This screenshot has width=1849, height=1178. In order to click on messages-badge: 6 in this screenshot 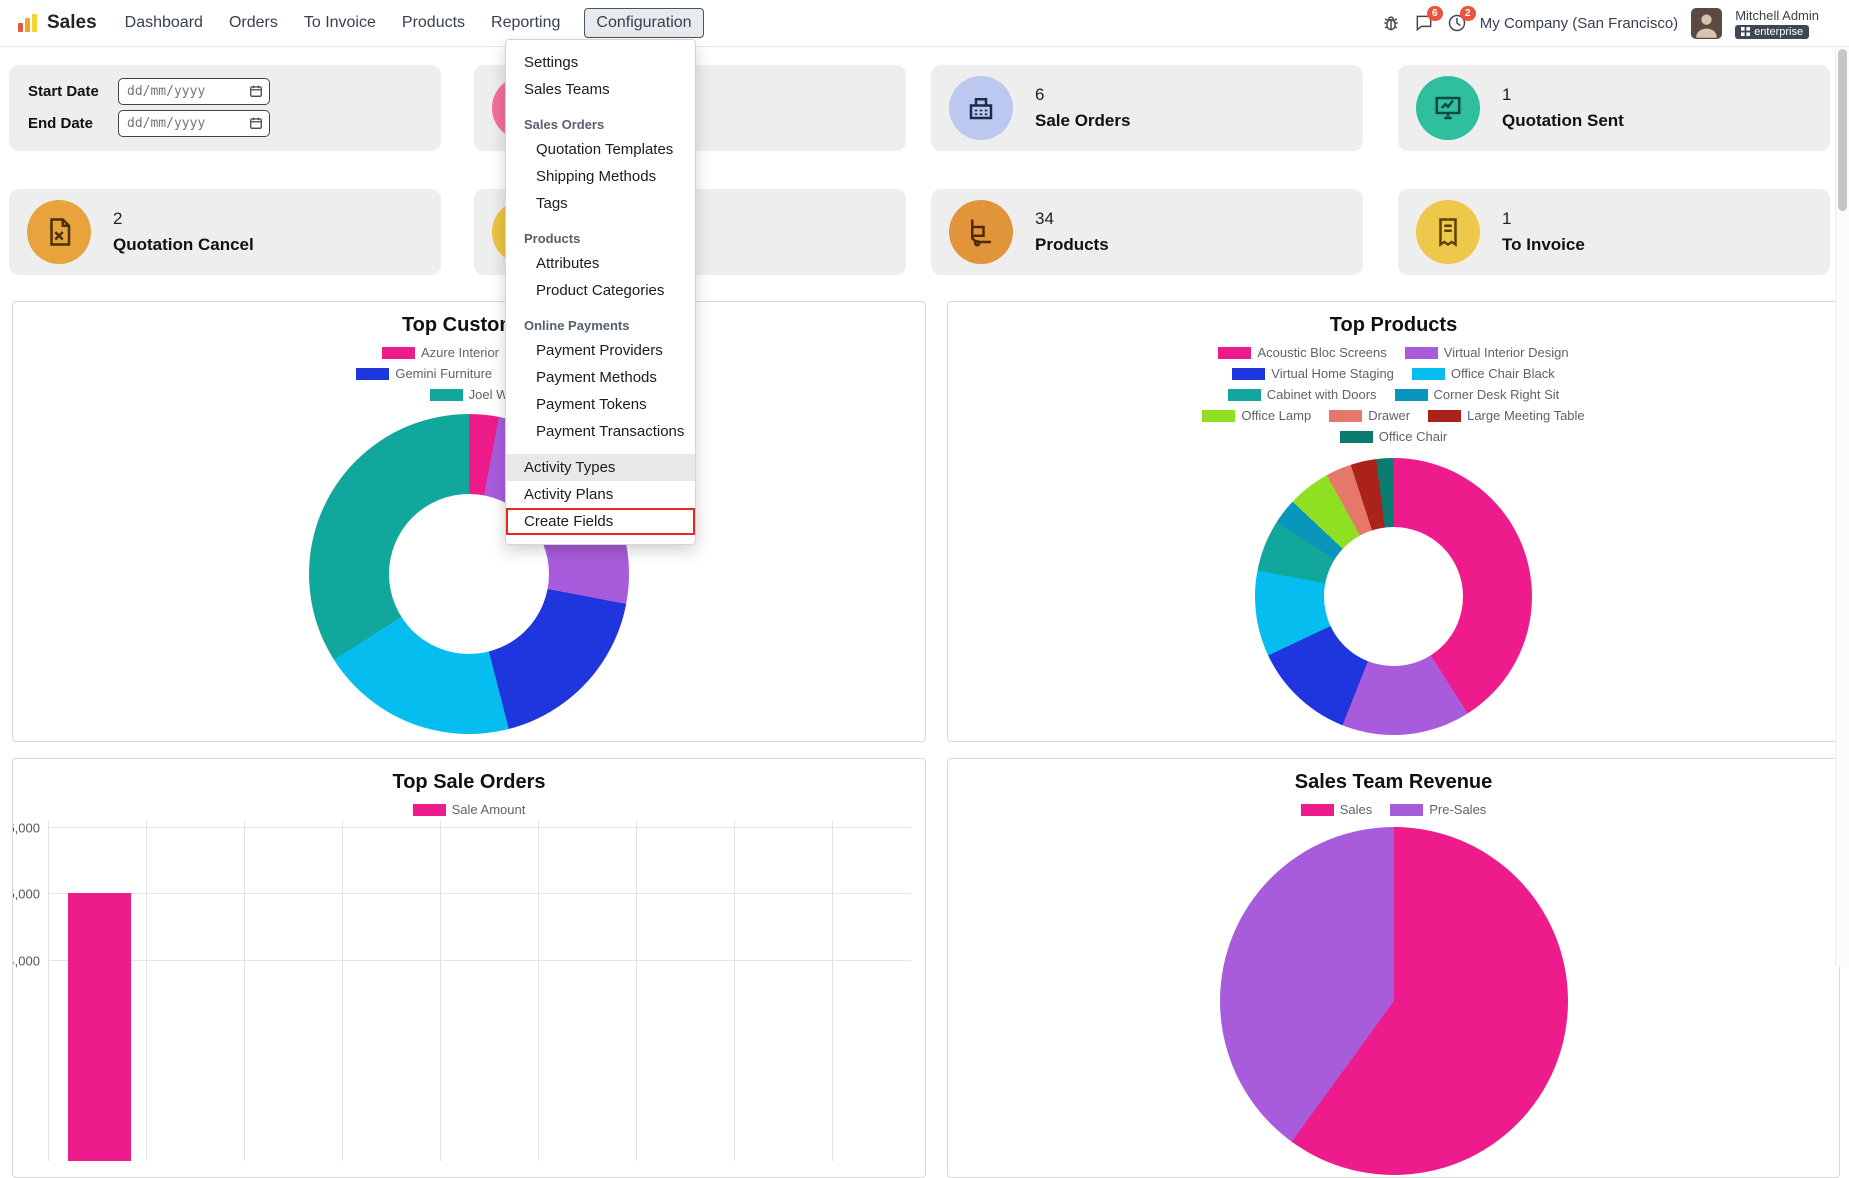, I will do `click(1434, 13)`.